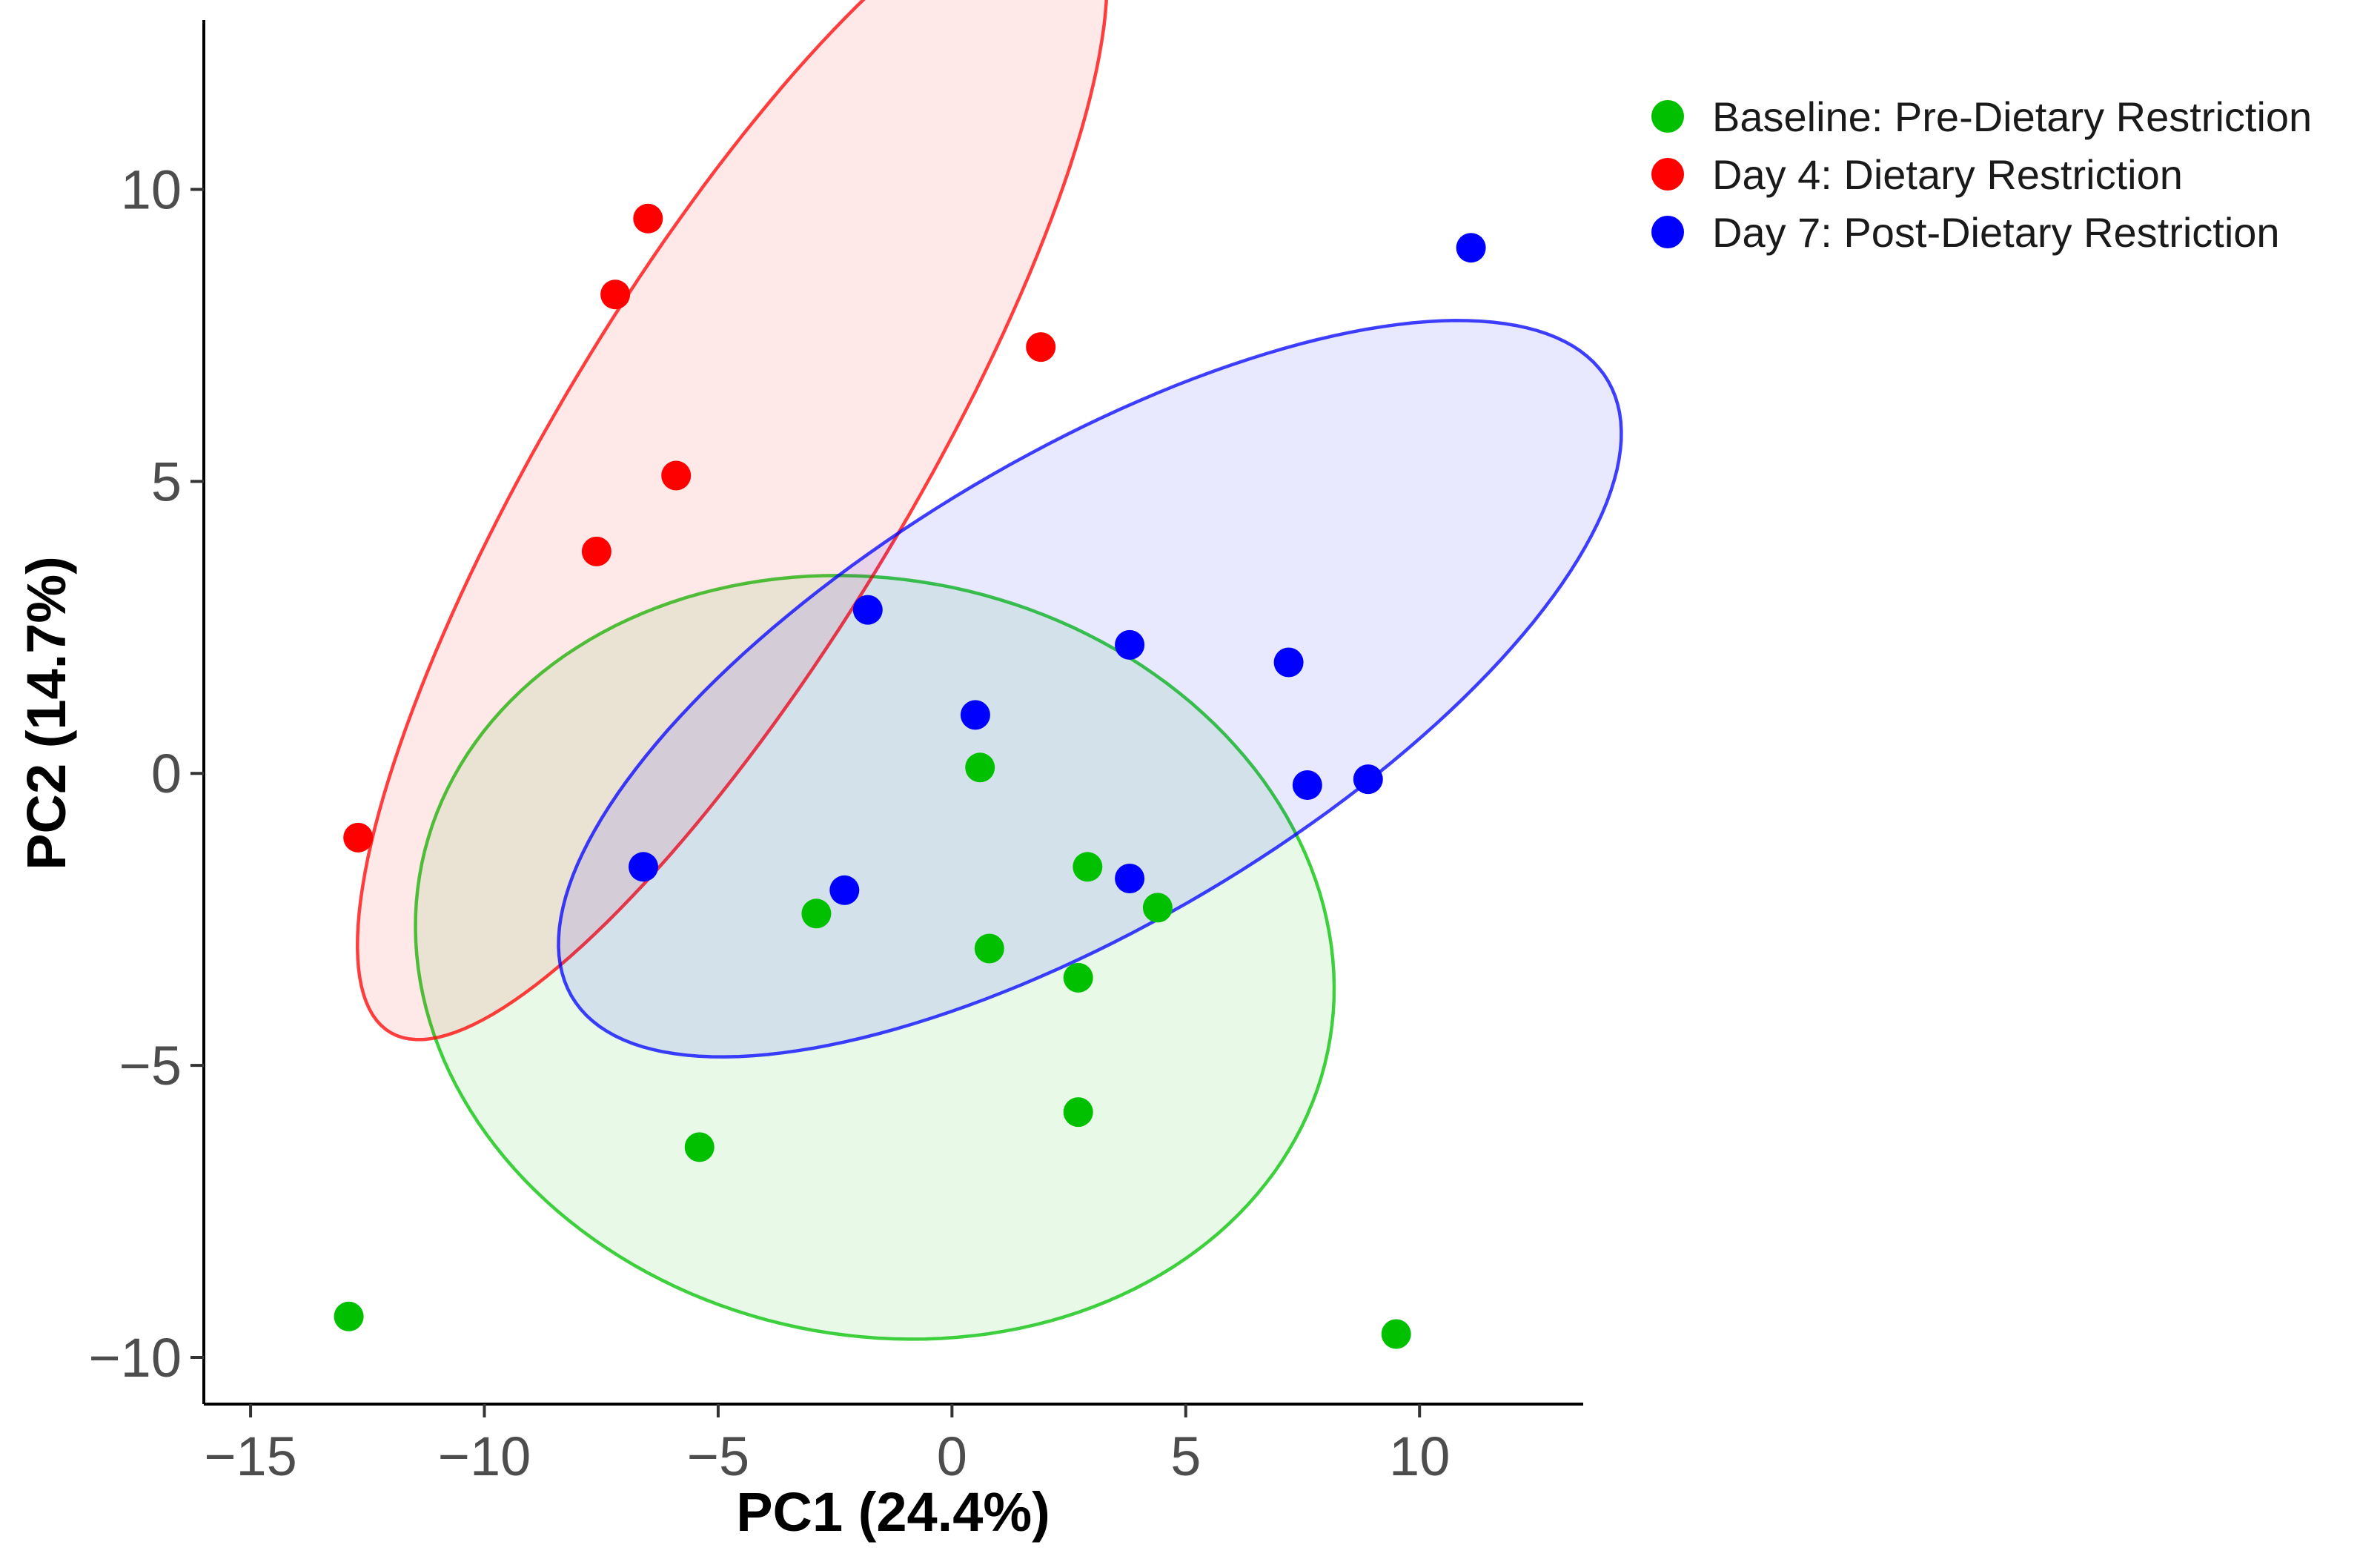  Describe the element at coordinates (893, 1512) in the screenshot. I see `x-axis-title: PC1 (24.4%)` at that location.